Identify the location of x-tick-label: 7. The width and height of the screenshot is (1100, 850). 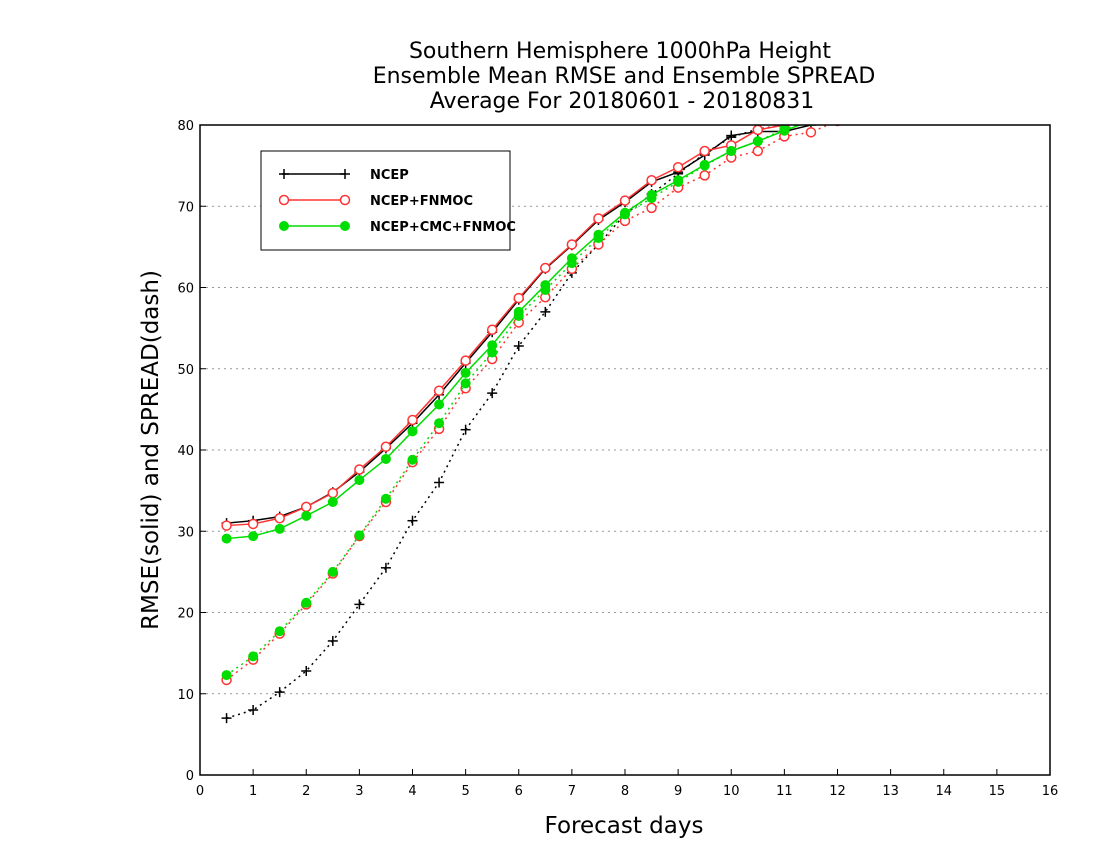
(572, 791).